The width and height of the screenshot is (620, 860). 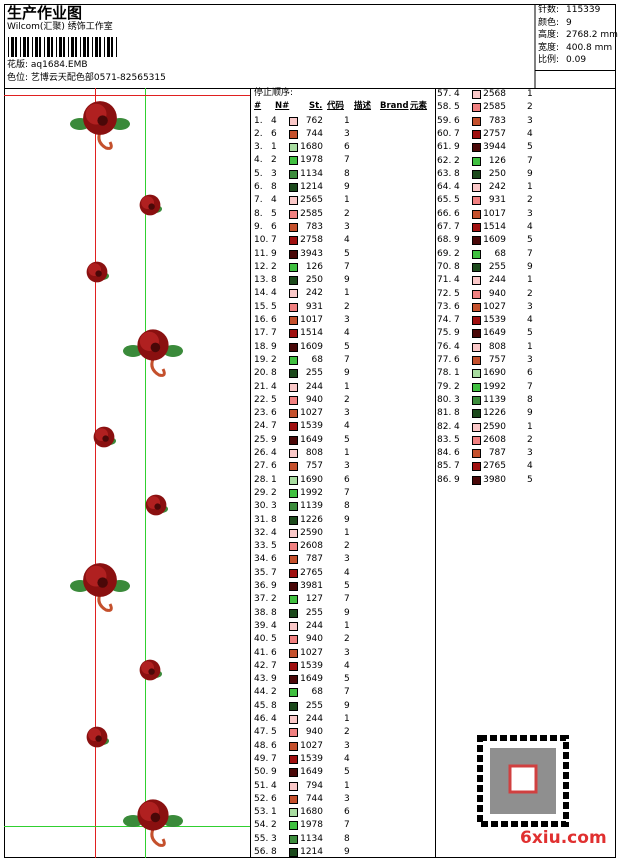 What do you see at coordinates (347, 758) in the screenshot?
I see `code: 4` at bounding box center [347, 758].